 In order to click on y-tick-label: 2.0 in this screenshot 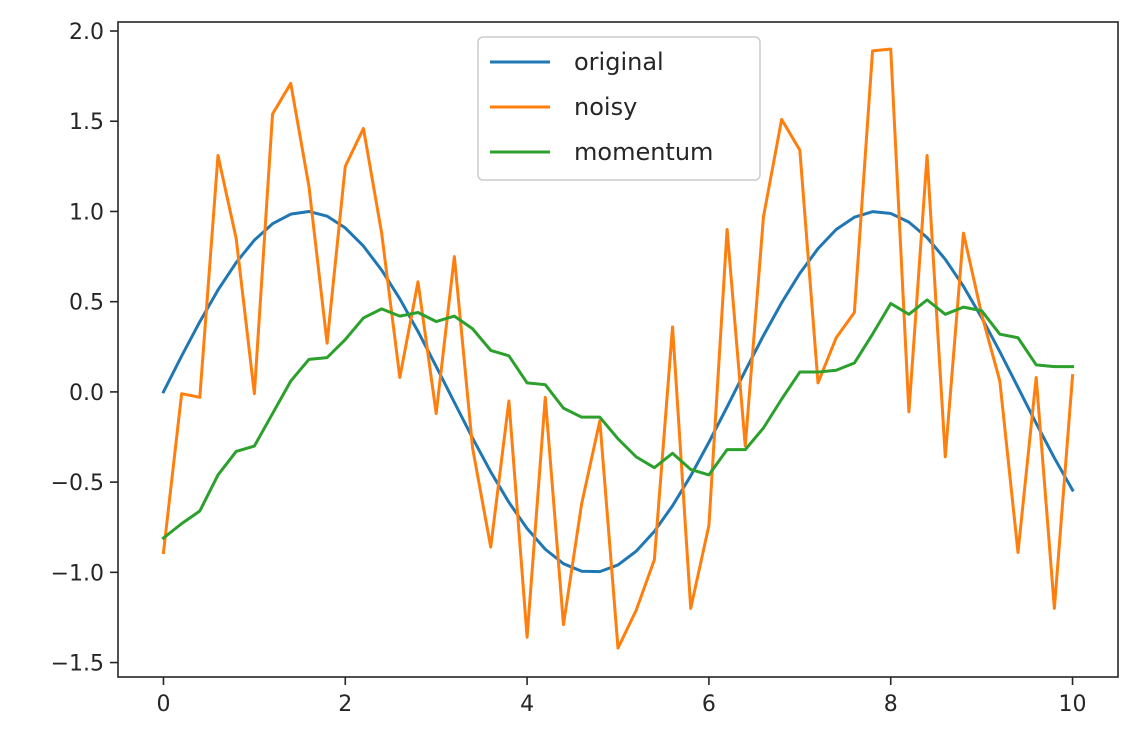, I will do `click(86, 32)`.